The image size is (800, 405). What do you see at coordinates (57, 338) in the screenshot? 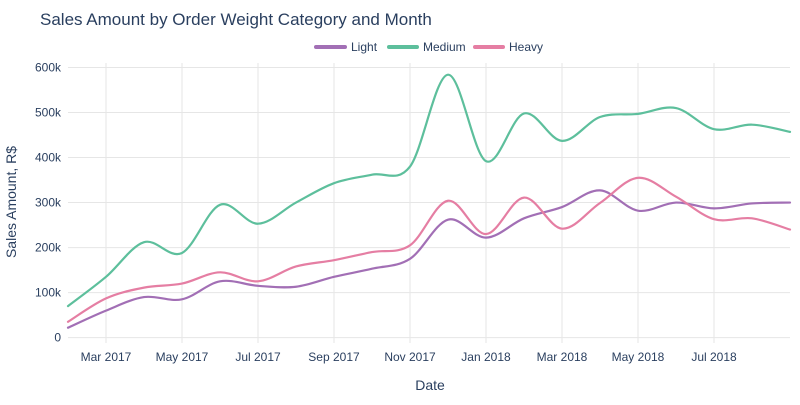
I see `y-tick-label: 0` at bounding box center [57, 338].